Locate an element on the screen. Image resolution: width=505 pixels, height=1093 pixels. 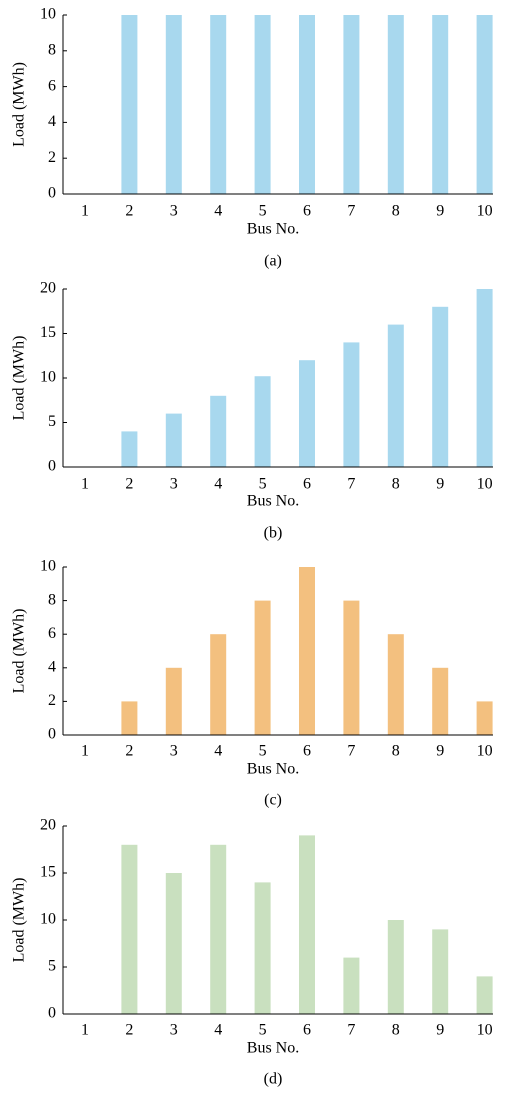
caption: (d) is located at coordinates (273, 1079).